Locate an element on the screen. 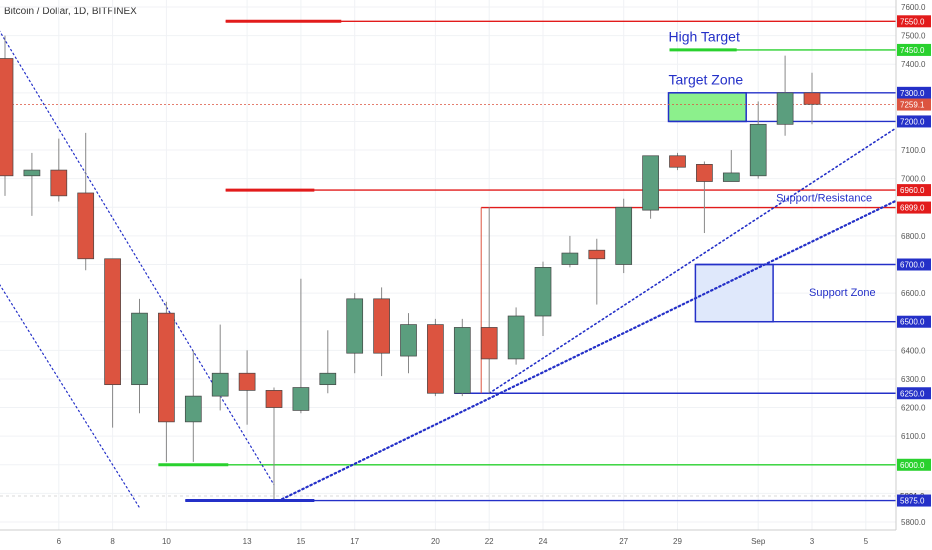  price-tag-b6700 is located at coordinates (914, 264).